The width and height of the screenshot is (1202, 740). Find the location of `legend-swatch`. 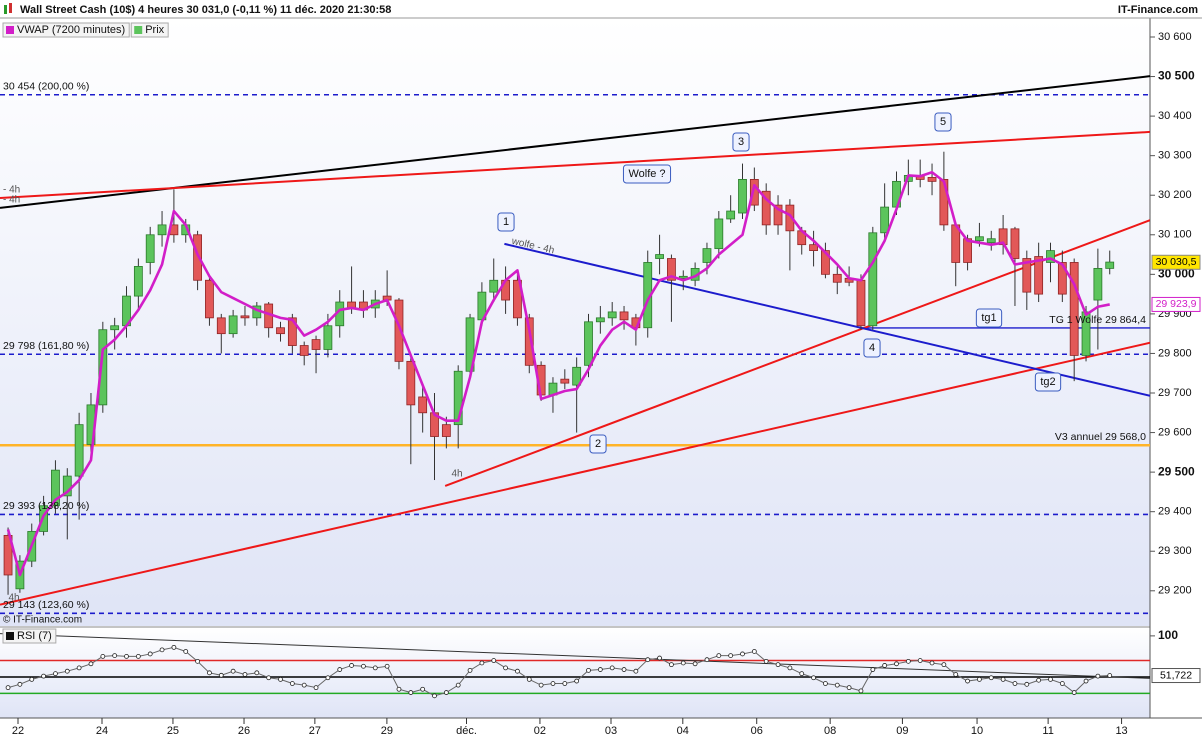

legend-swatch is located at coordinates (10, 30).